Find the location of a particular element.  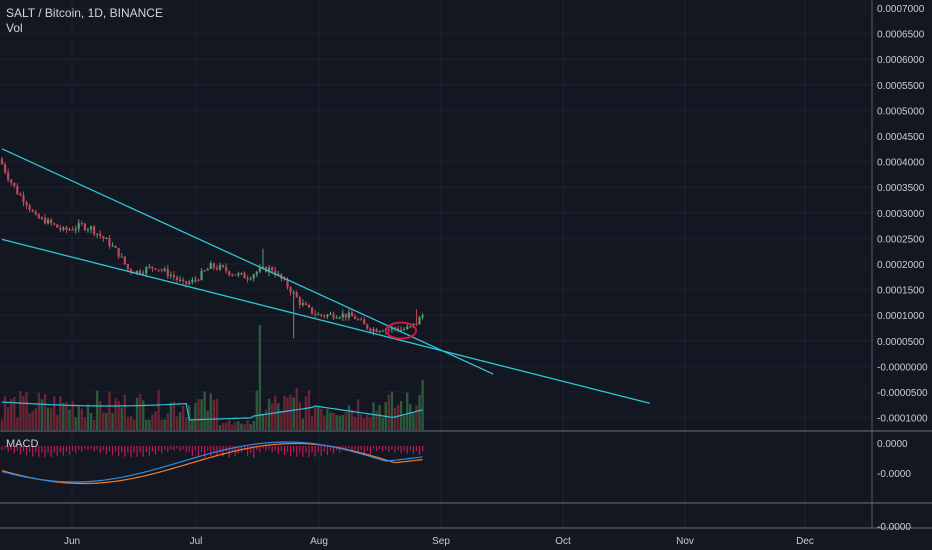

macd-label: MACD is located at coordinates (22, 444).